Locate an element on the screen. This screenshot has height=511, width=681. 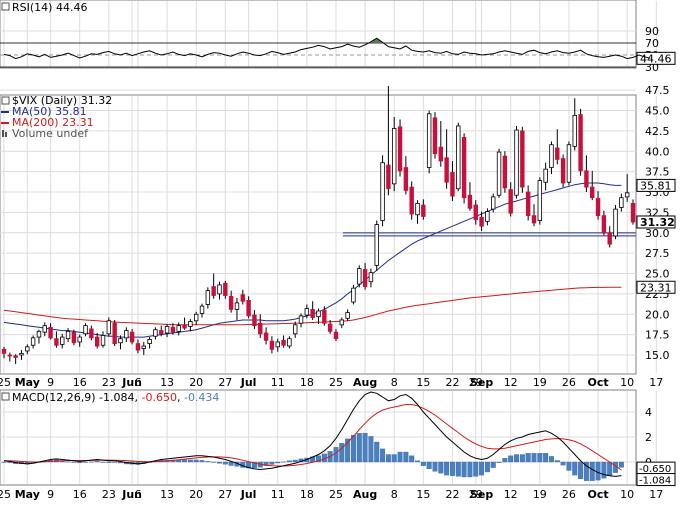
x-macd-label-15: 8 is located at coordinates (394, 494).